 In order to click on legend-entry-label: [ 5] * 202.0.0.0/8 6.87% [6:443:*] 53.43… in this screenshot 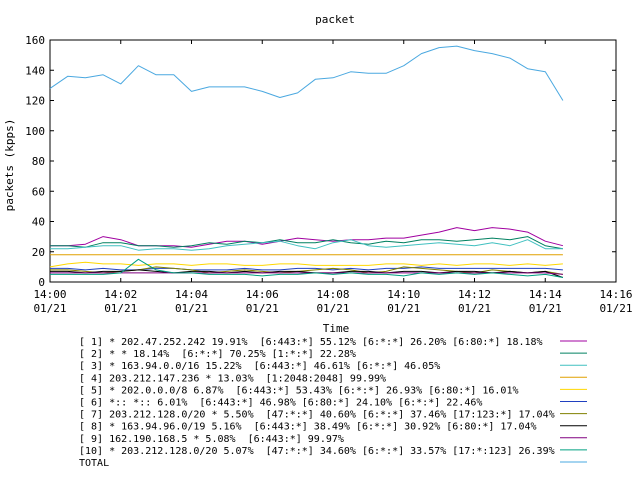, I will do `click(299, 390)`.